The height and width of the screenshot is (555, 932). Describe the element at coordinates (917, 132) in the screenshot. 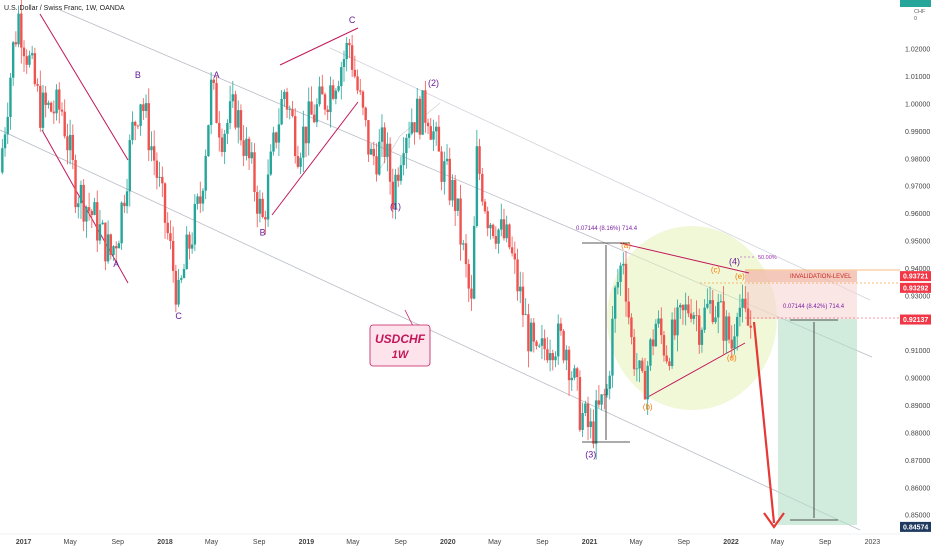

I see `y-tick-label: 0.99000` at that location.